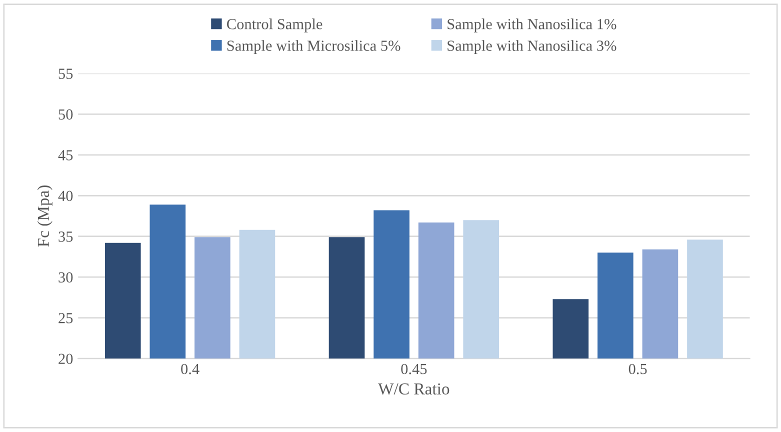  What do you see at coordinates (65, 155) in the screenshot?
I see `y-tick-label: 45` at bounding box center [65, 155].